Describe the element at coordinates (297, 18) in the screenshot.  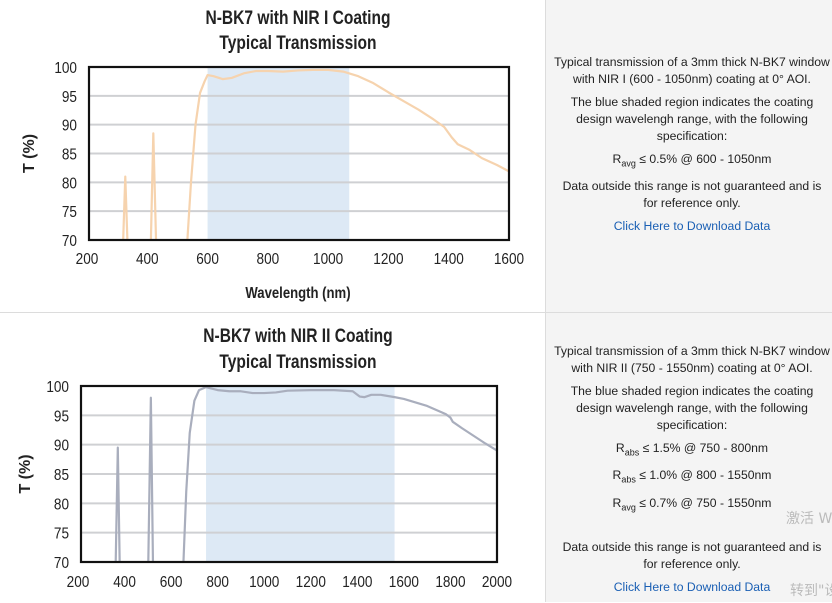
I see `chart-title: N-BK7 with NIR I Coating` at that location.